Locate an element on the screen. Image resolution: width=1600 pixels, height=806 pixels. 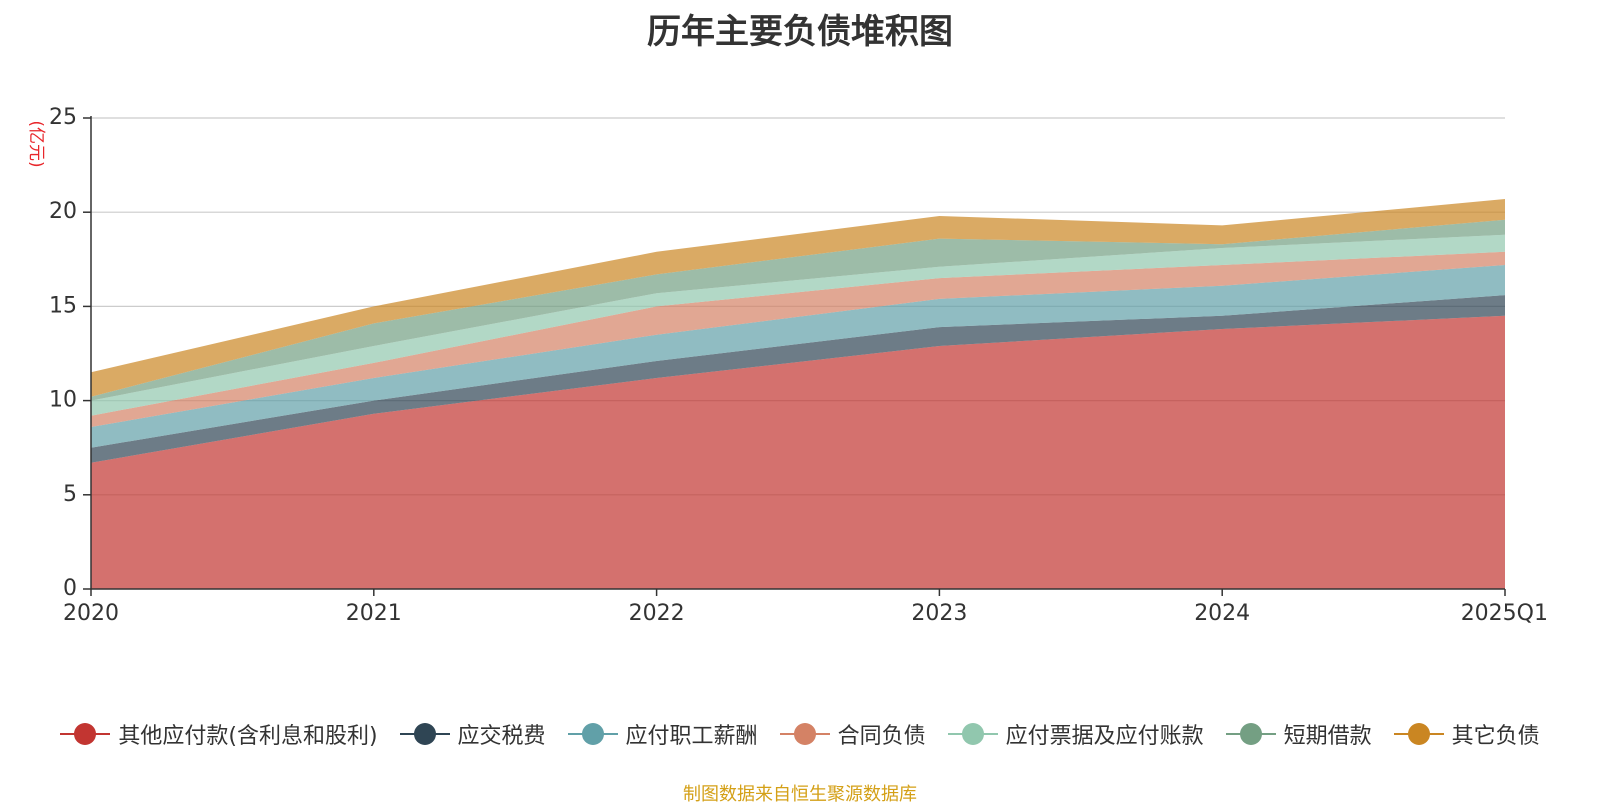
legend-item: 应交税费 is located at coordinates (472, 734).